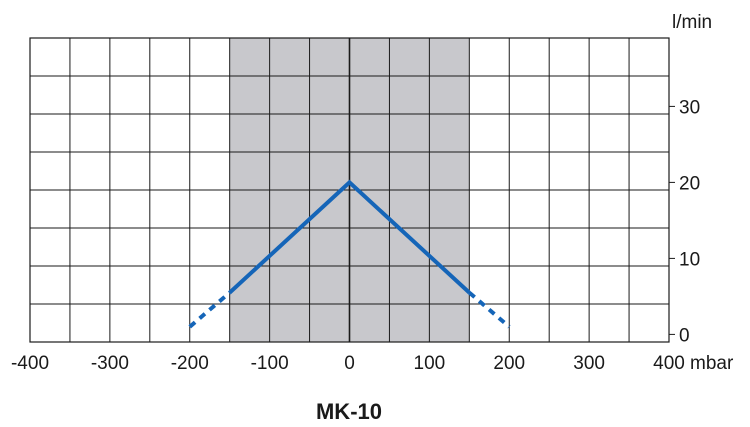  What do you see at coordinates (669, 363) in the screenshot?
I see `x-tick-label: 400` at bounding box center [669, 363].